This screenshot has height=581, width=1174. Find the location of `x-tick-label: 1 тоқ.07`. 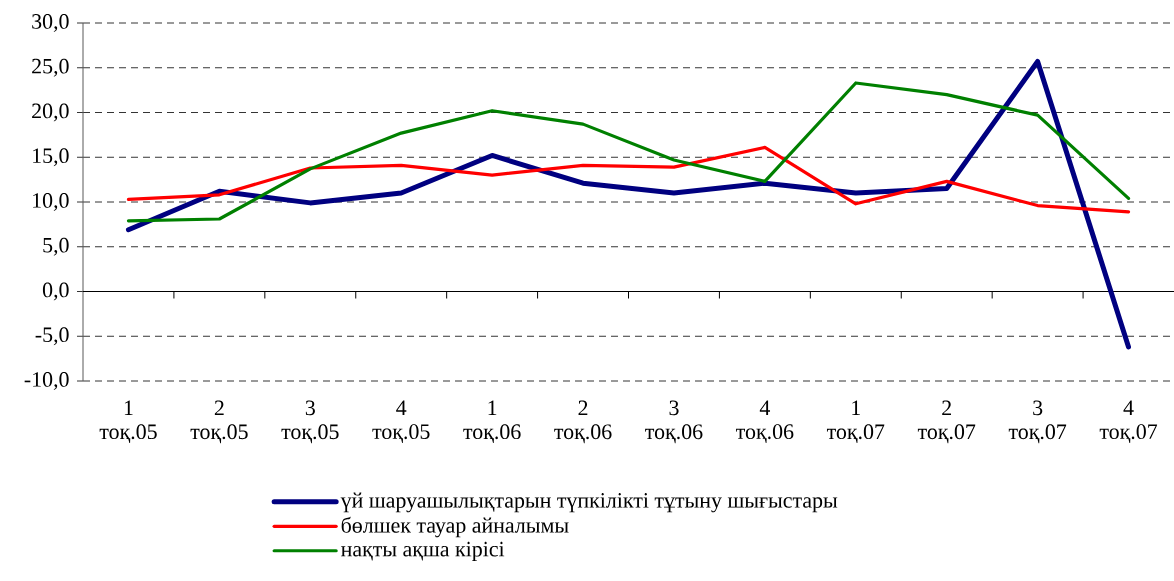

x-tick-label: 1 тоқ.07 is located at coordinates (855, 422).